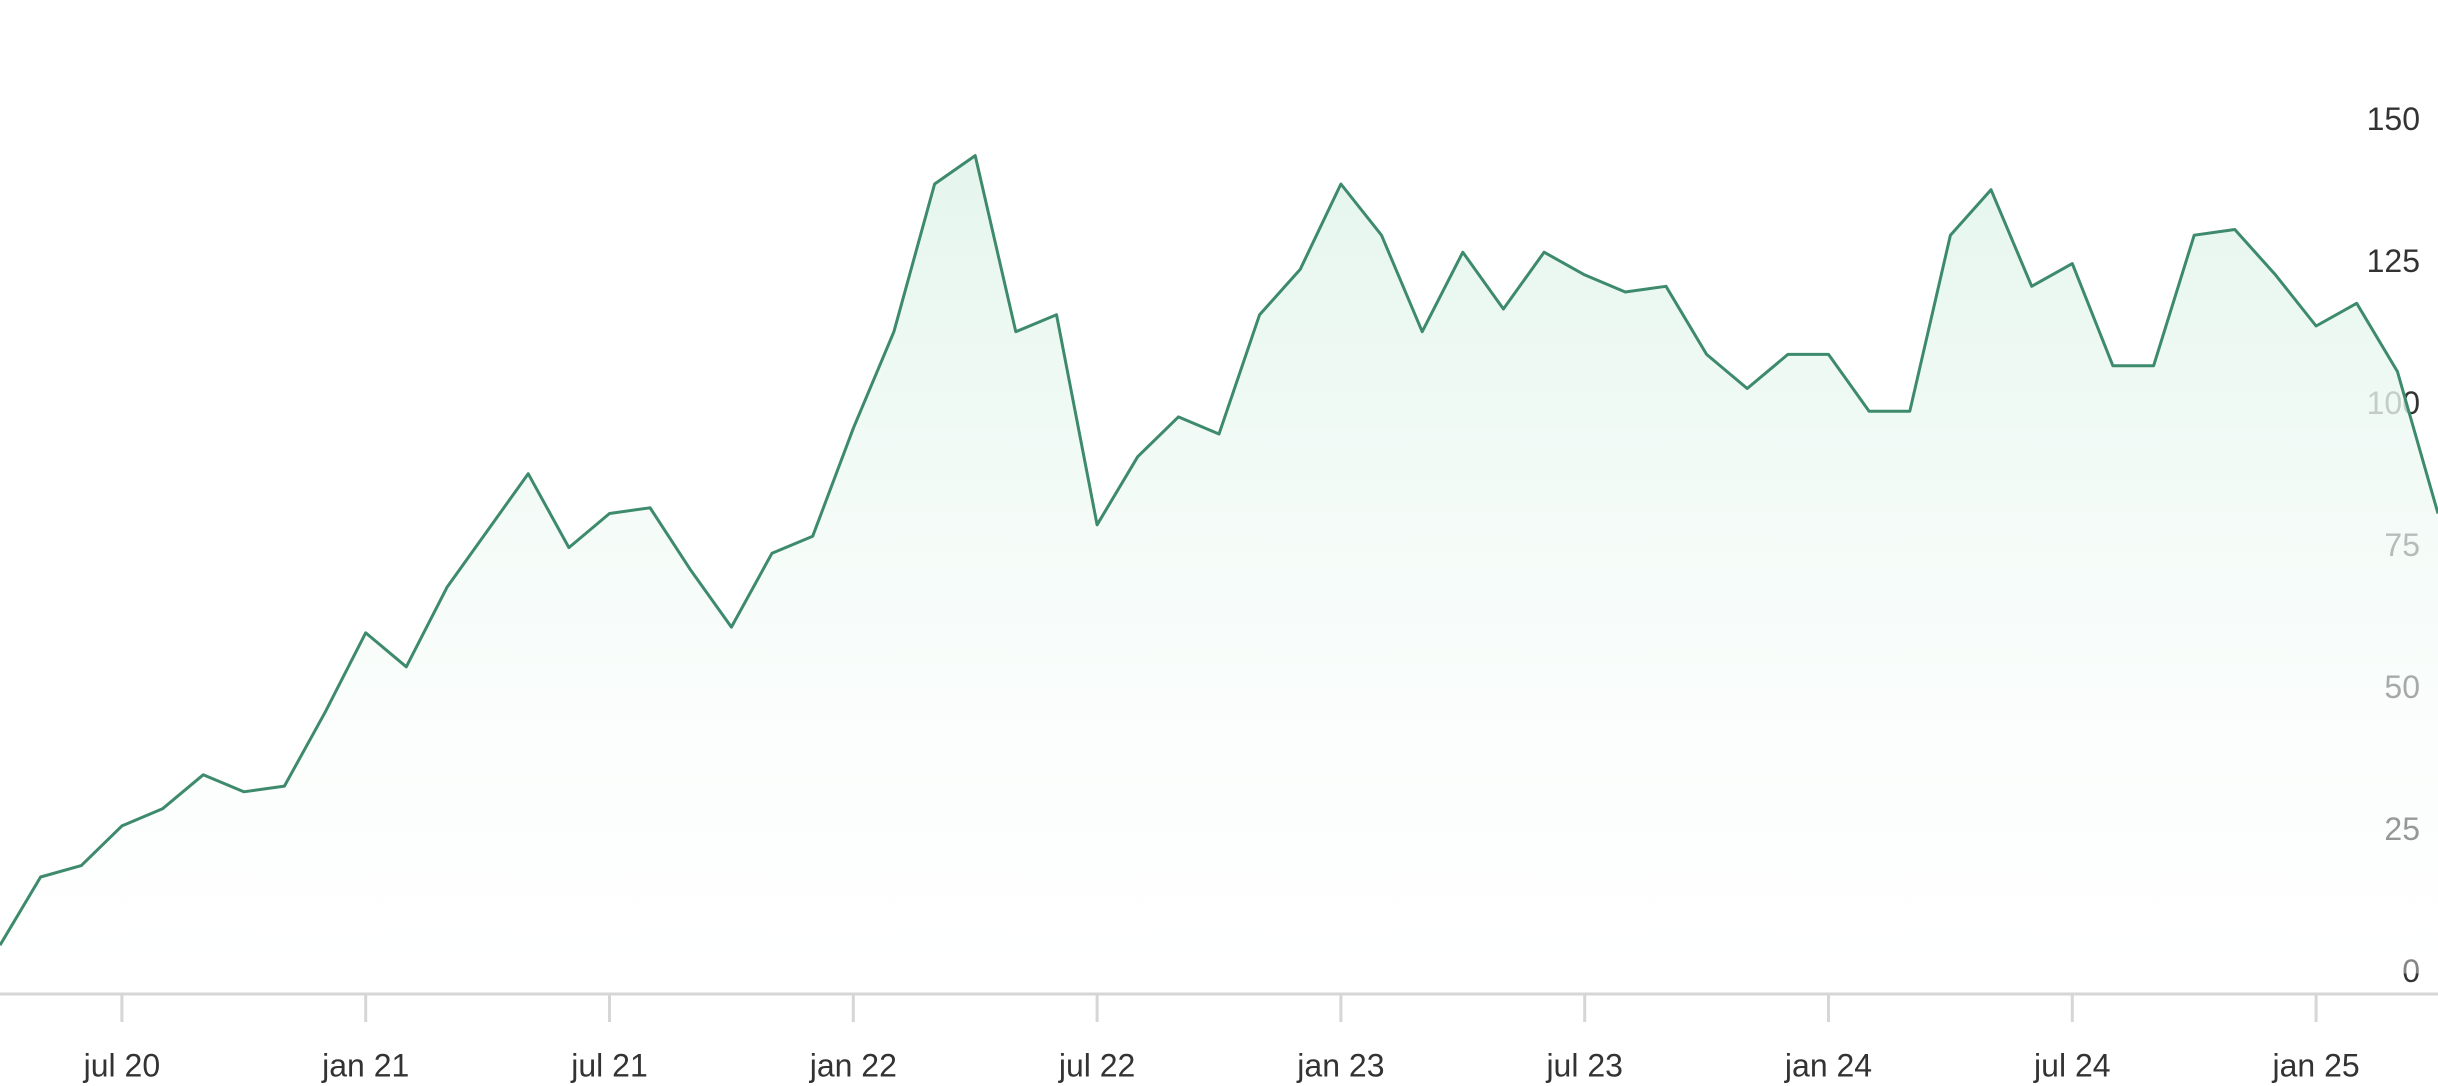  What do you see at coordinates (853, 1065) in the screenshot?
I see `x-tick-label: jan 22` at bounding box center [853, 1065].